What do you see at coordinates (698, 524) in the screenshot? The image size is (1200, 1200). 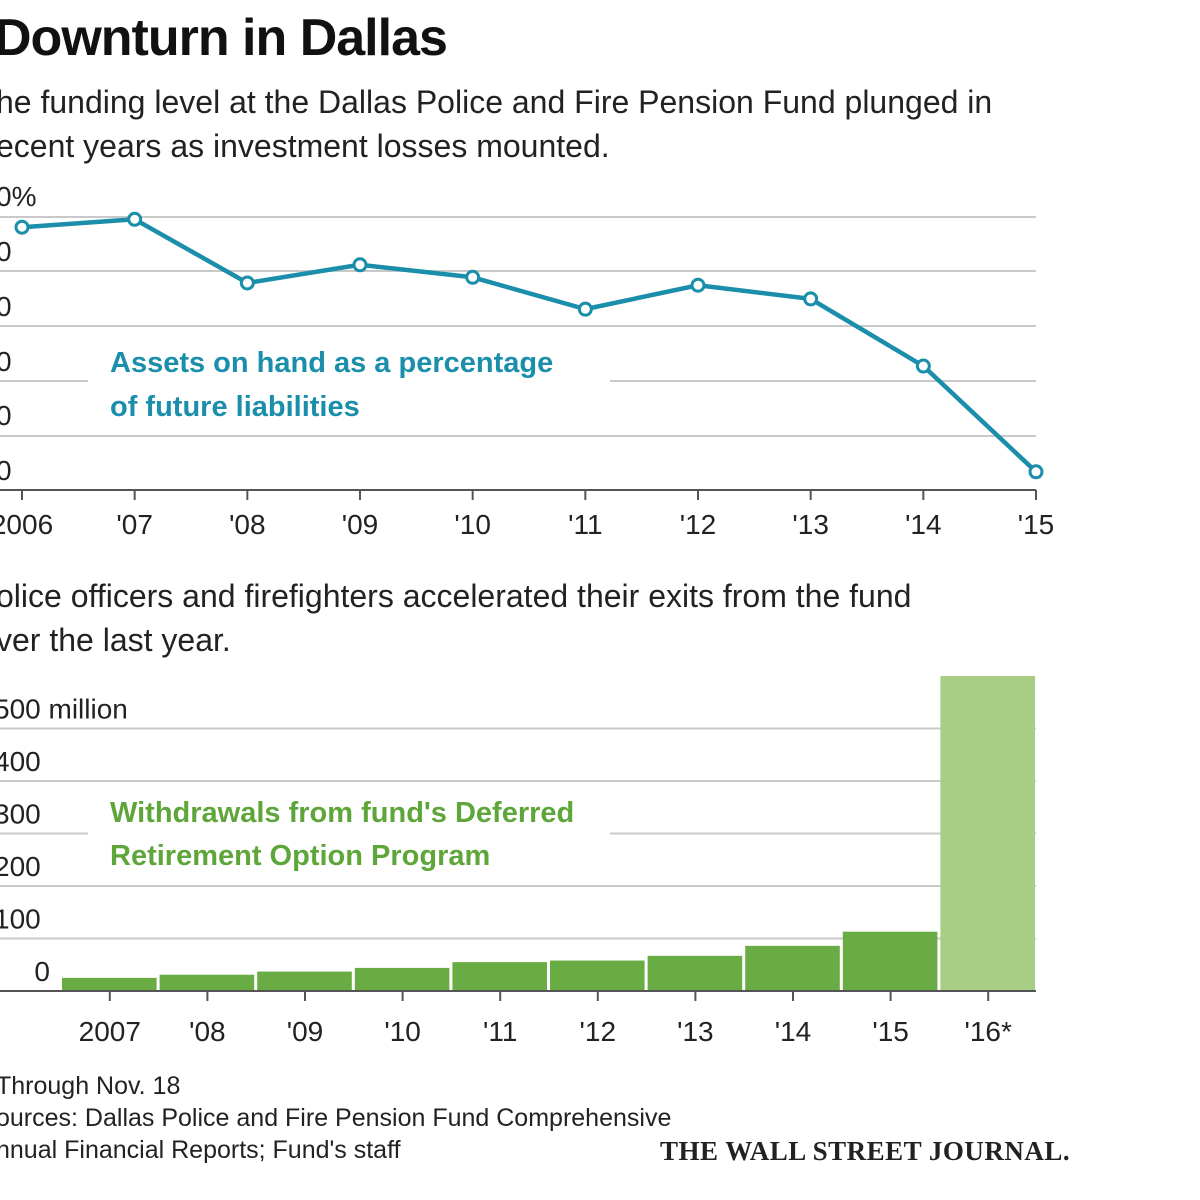 I see `line-x-tick-label: '12` at bounding box center [698, 524].